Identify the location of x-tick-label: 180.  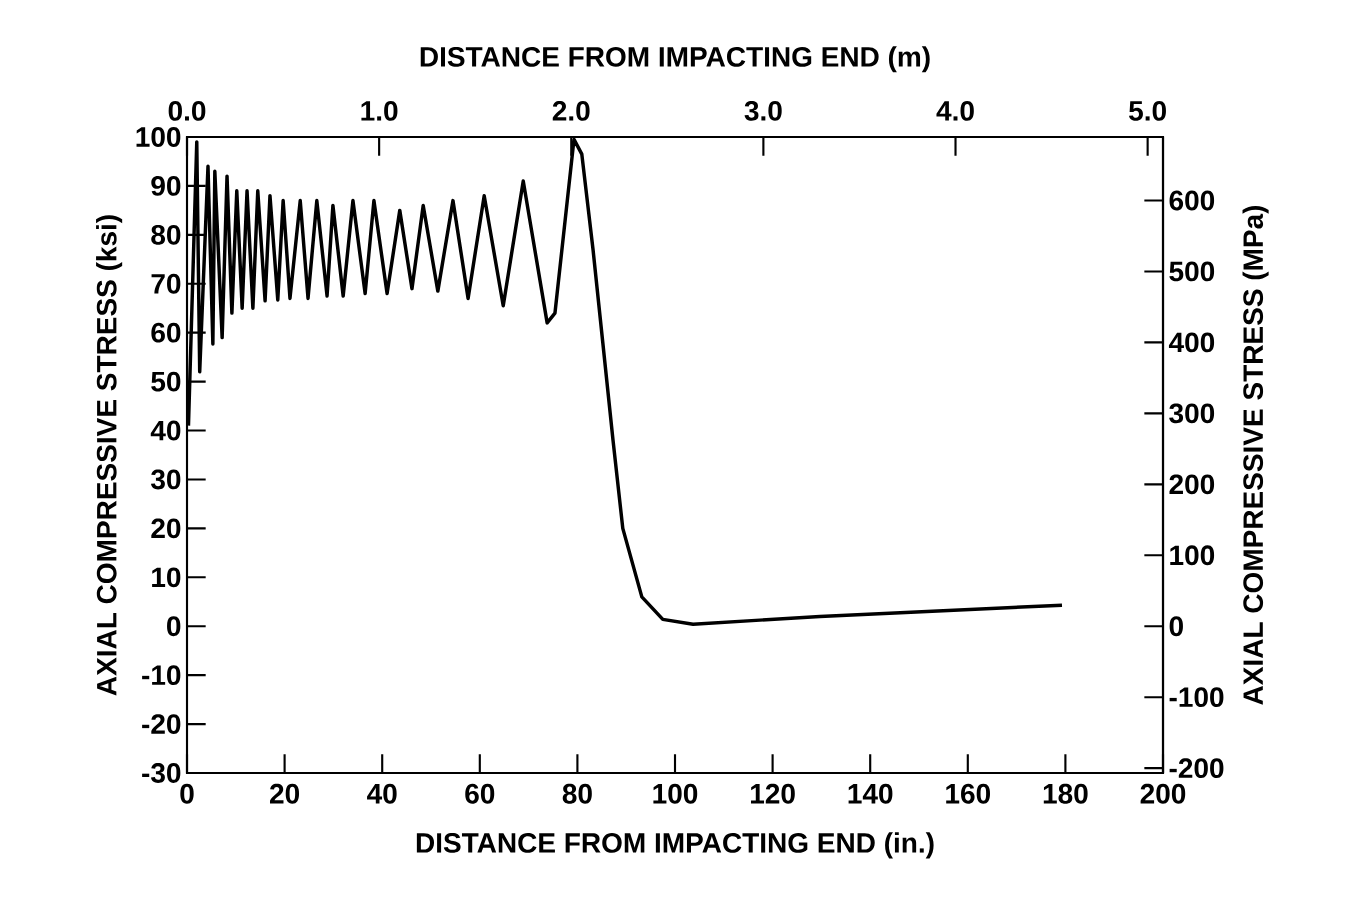
(1065, 793).